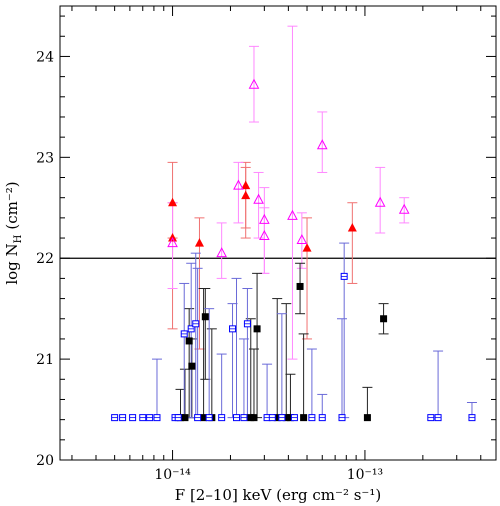  I want to click on x-tick-label: 10⁻¹⁴, so click(172, 475).